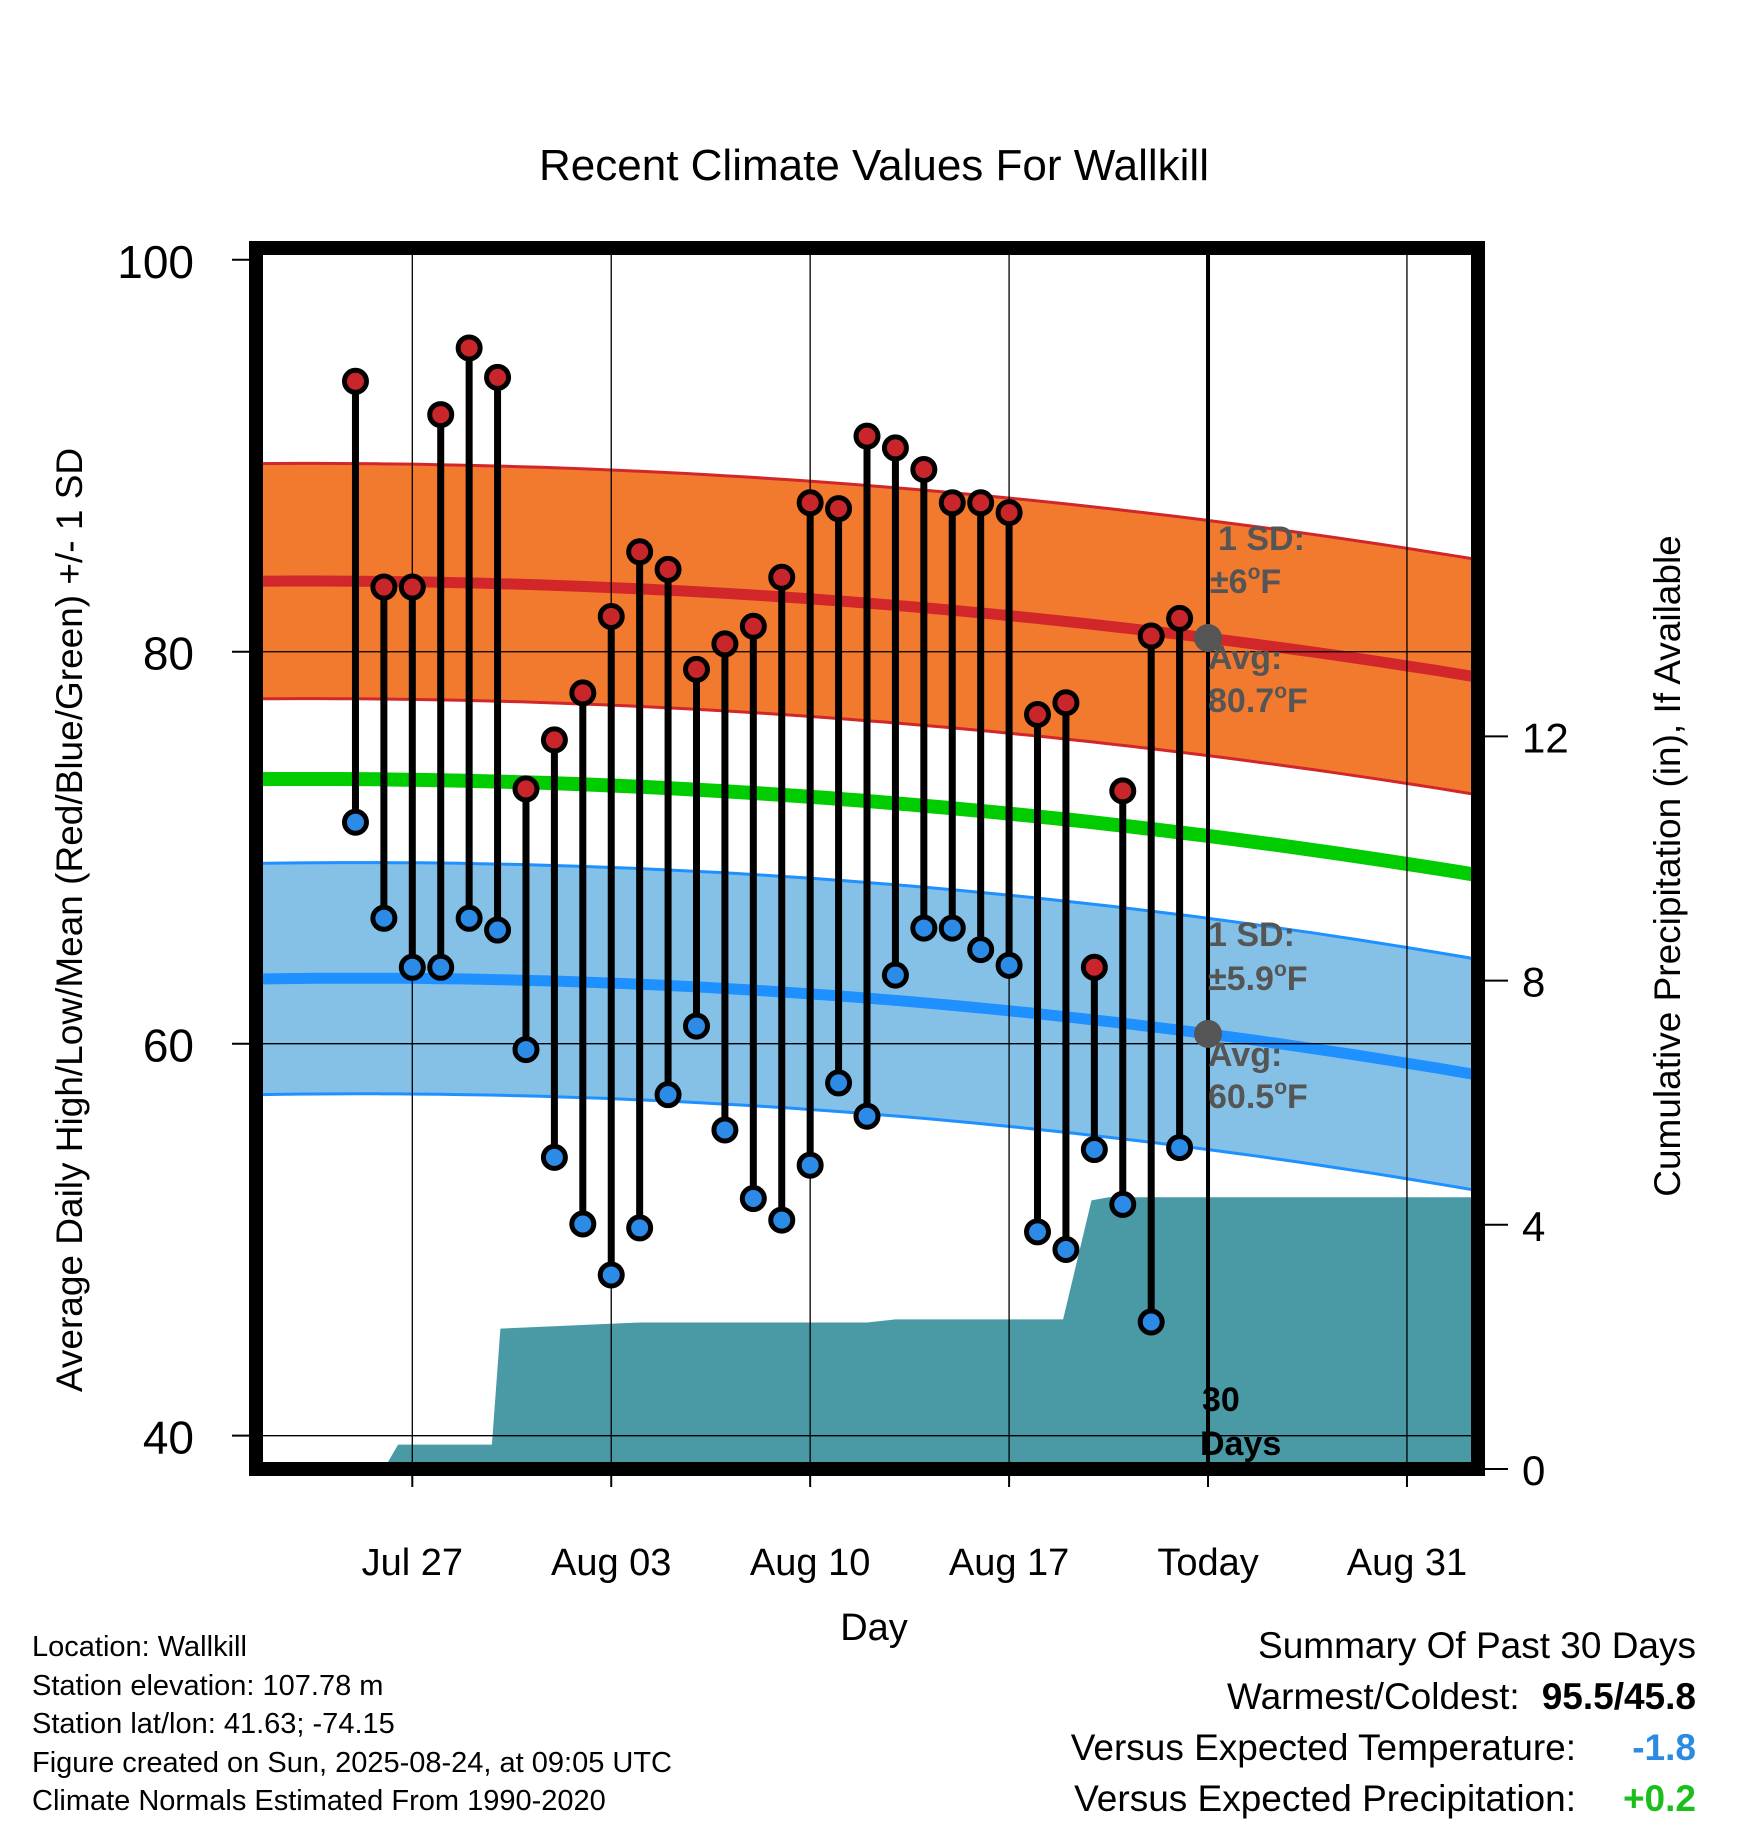  What do you see at coordinates (1325, 1798) in the screenshot?
I see `precip-label: Versus Expected Precipitation:` at bounding box center [1325, 1798].